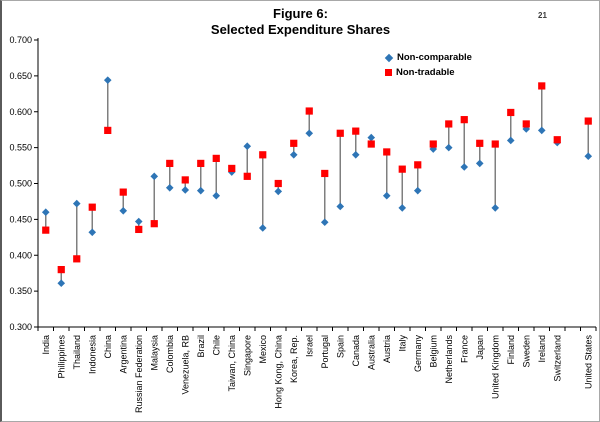  I want to click on x-axis-label: Argentina, so click(123, 354).